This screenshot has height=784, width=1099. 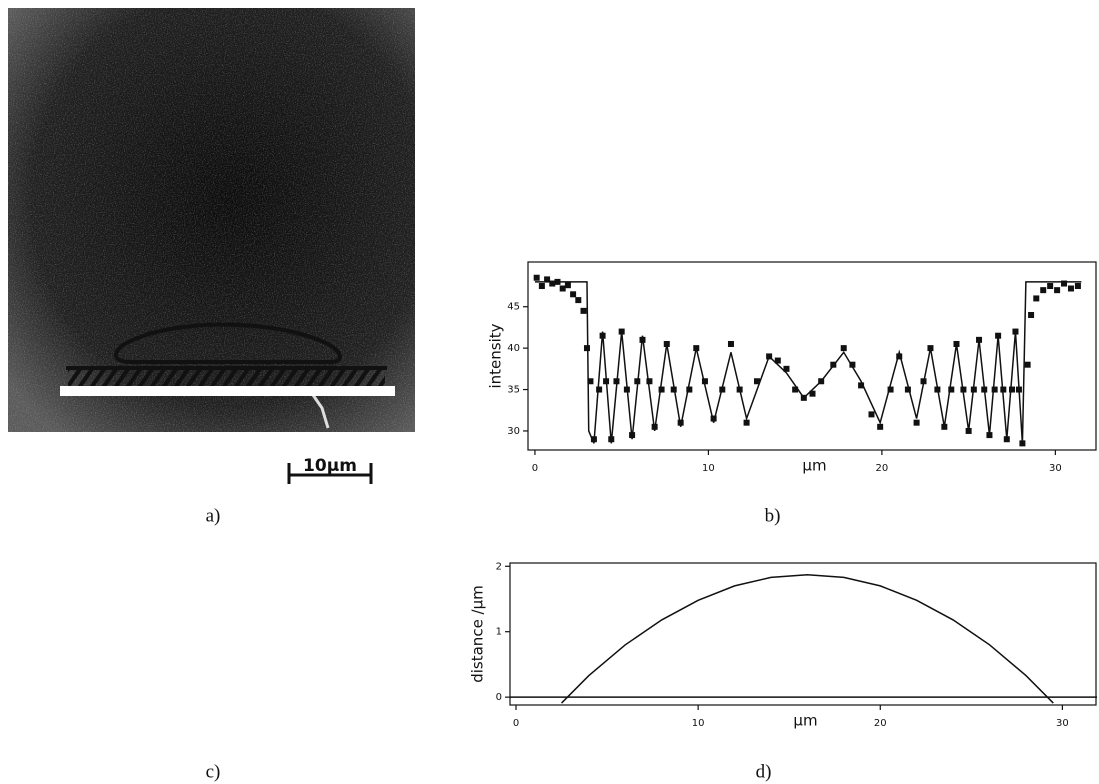 I want to click on y-tick-label: 0, so click(x=499, y=697).